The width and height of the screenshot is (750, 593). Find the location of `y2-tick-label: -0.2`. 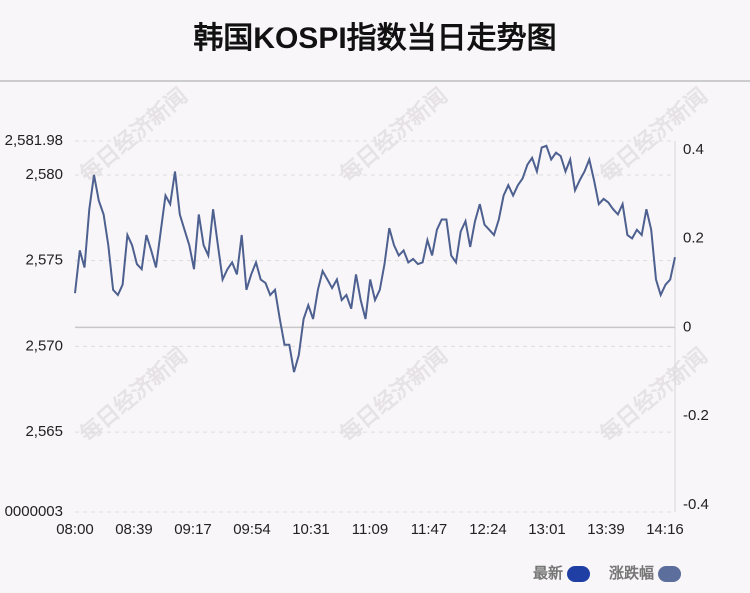

y2-tick-label: -0.2 is located at coordinates (696, 415).